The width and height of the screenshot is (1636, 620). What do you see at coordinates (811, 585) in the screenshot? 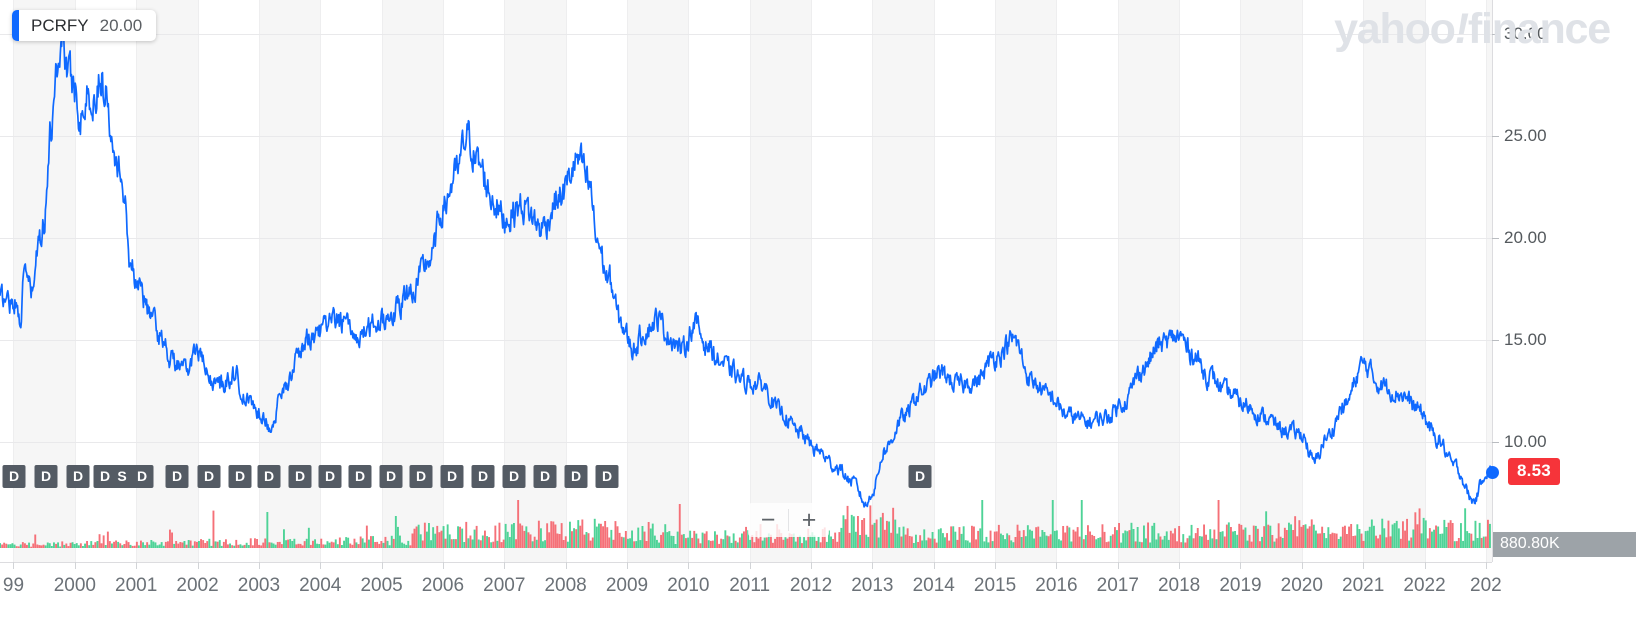
I see `date-axis-tick: 2012` at bounding box center [811, 585].